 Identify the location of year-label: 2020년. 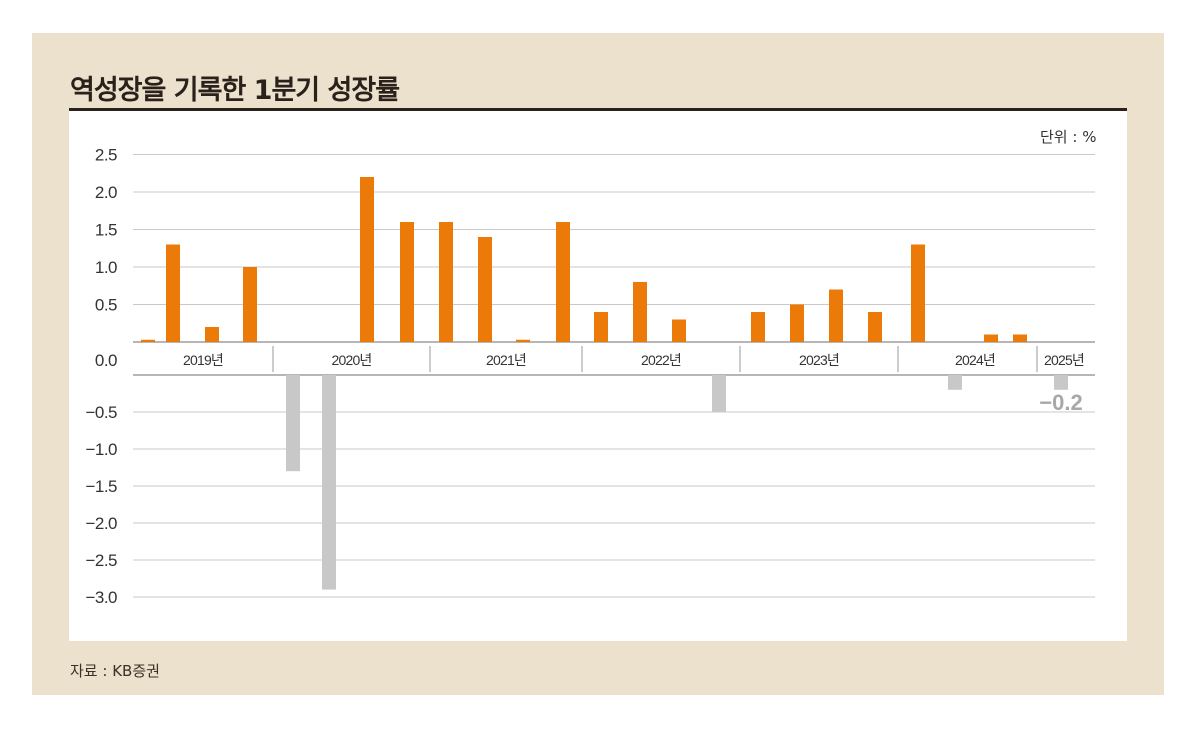
(351, 360).